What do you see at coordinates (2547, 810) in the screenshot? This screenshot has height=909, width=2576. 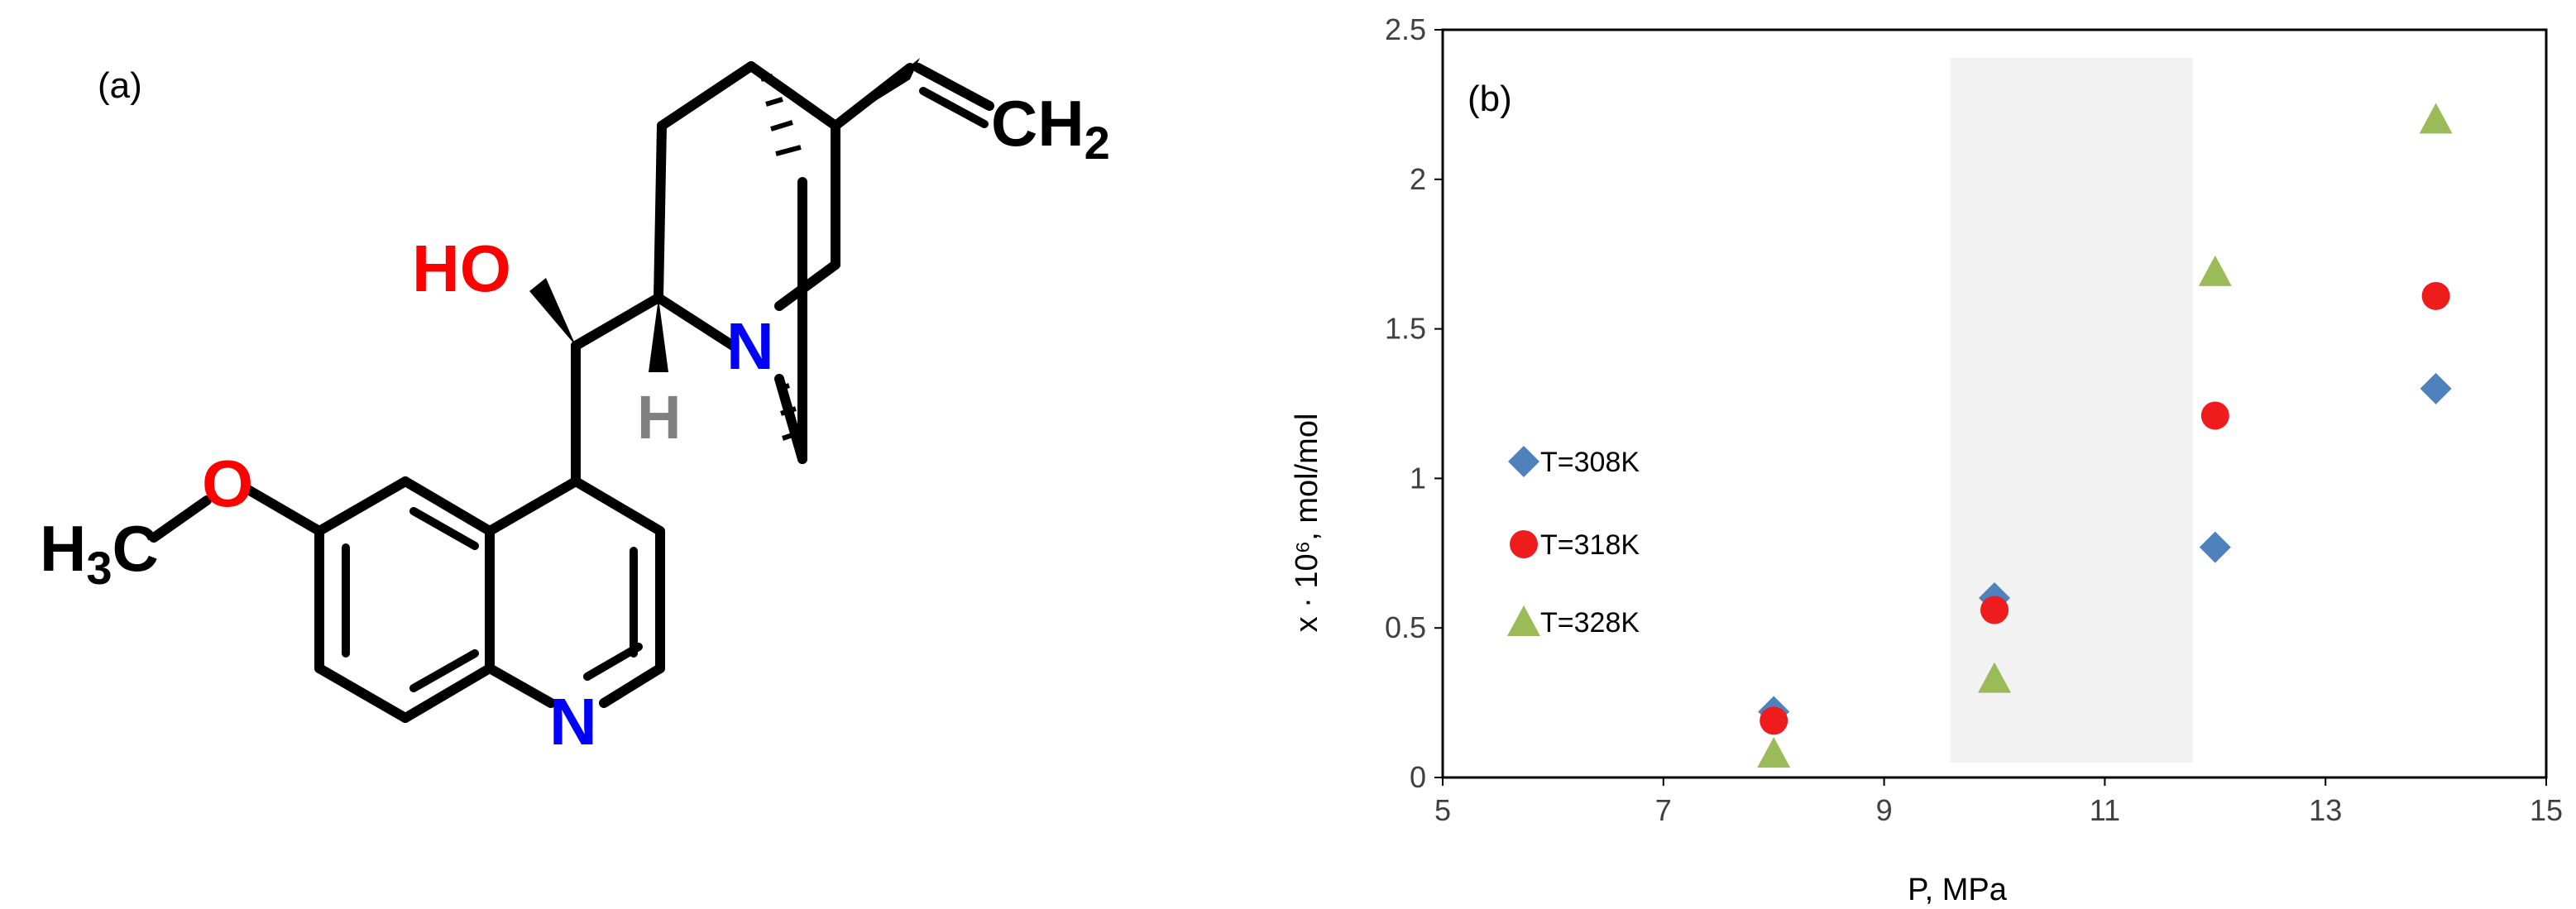 I see `x-tick-label: 15` at bounding box center [2547, 810].